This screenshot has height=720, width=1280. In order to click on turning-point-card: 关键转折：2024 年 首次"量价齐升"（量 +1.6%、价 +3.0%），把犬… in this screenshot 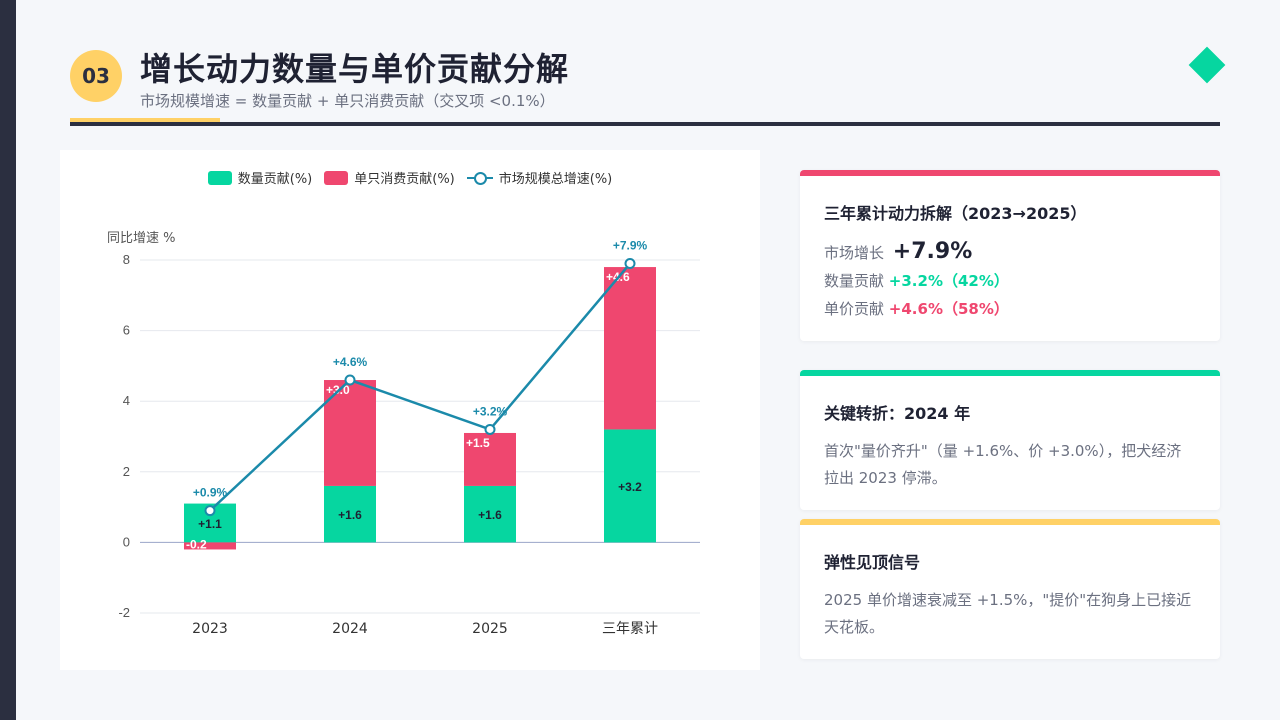, I will do `click(1010, 440)`.